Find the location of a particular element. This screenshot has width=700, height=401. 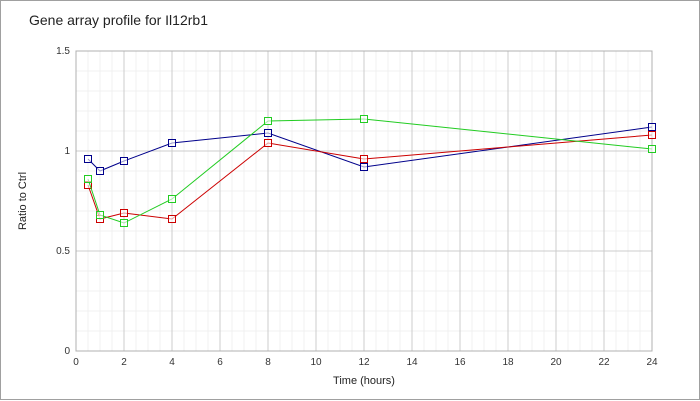

x-axis-ticks: 0 2 4 6 8 10 12 14 16 18 20 22 24 is located at coordinates (365, 362).